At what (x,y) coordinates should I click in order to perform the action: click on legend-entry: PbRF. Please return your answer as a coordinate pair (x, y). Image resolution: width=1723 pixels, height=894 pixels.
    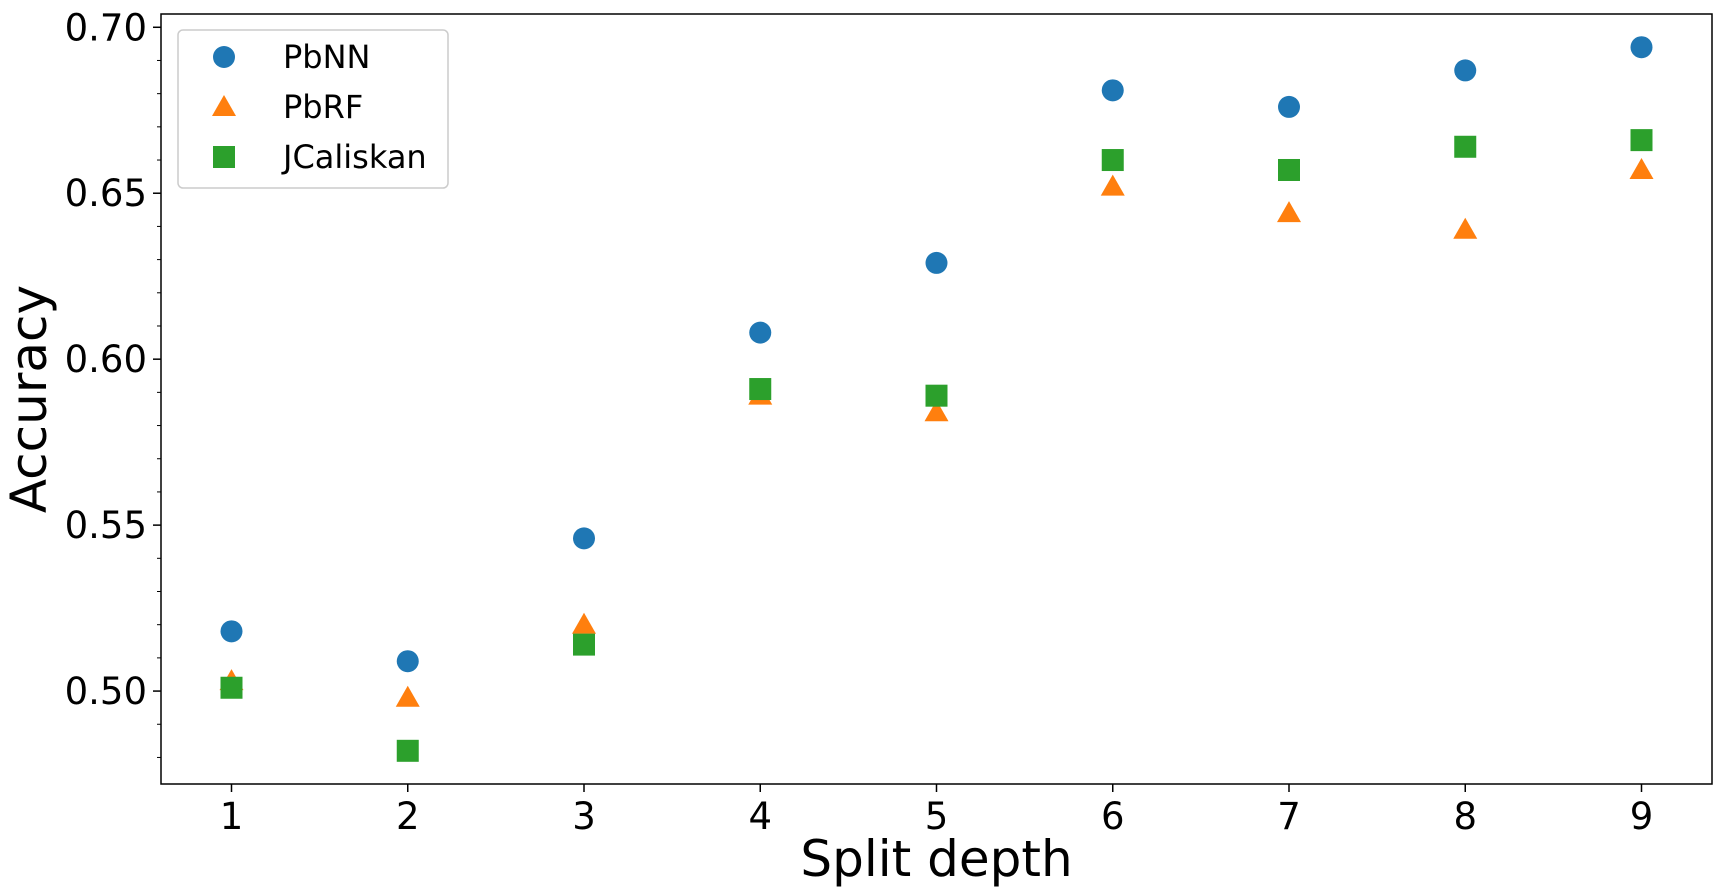
    Looking at the image, I should click on (287, 107).